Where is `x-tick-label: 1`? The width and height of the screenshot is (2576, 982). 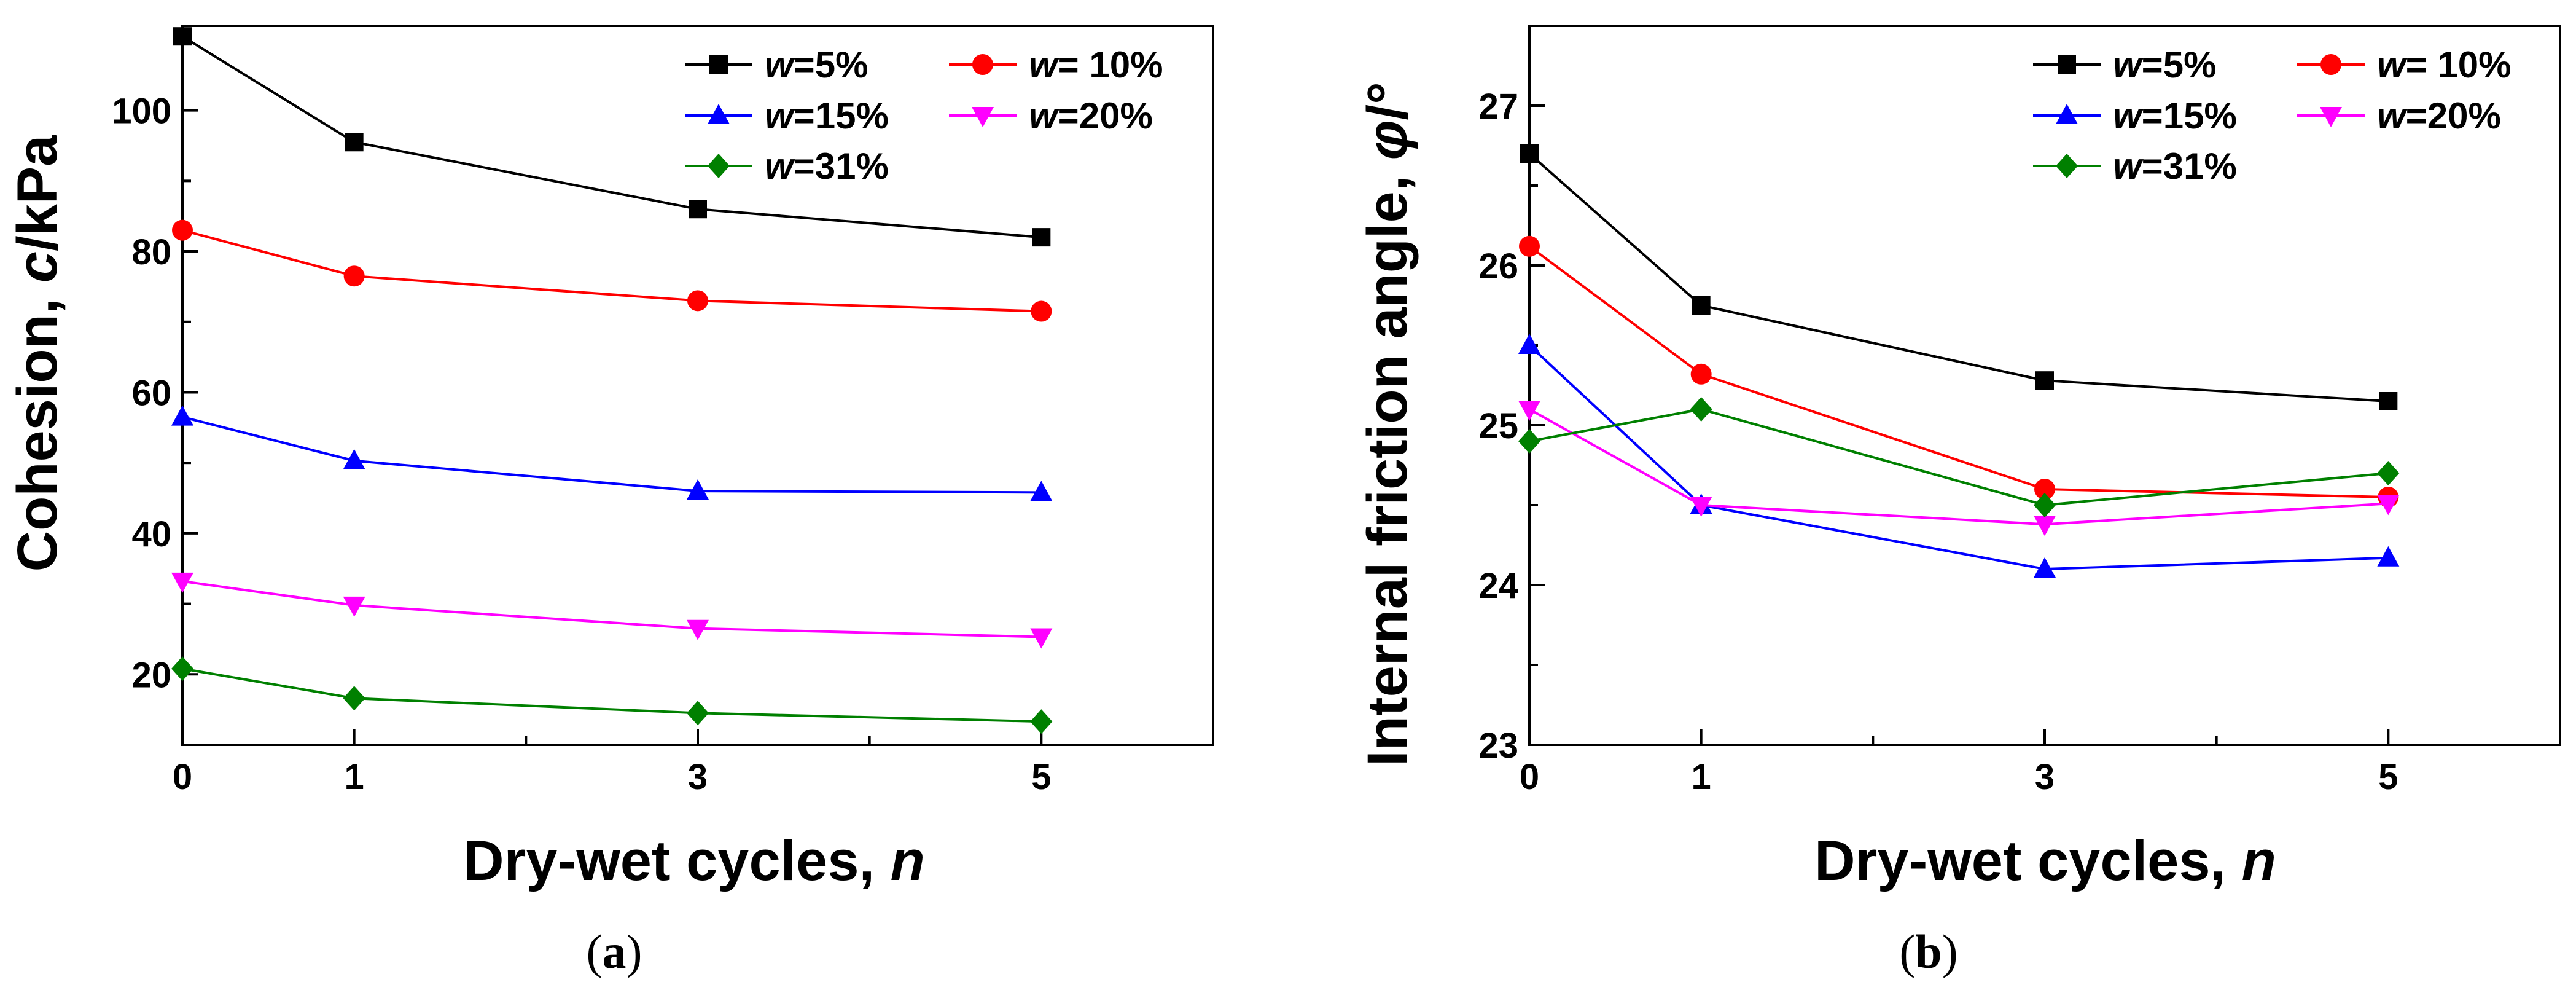 x-tick-label: 1 is located at coordinates (354, 777).